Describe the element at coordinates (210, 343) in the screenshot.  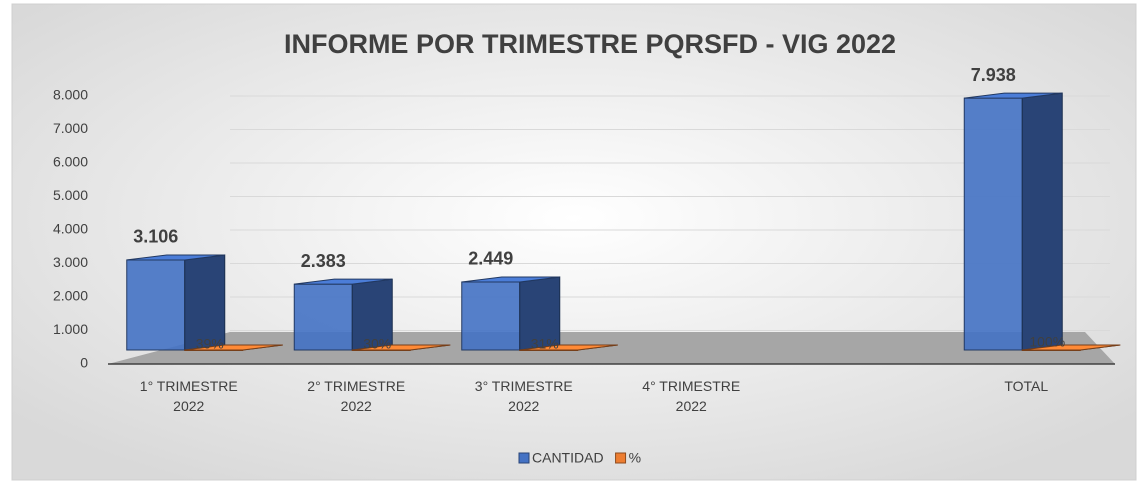
I see `data-label: 39%` at that location.